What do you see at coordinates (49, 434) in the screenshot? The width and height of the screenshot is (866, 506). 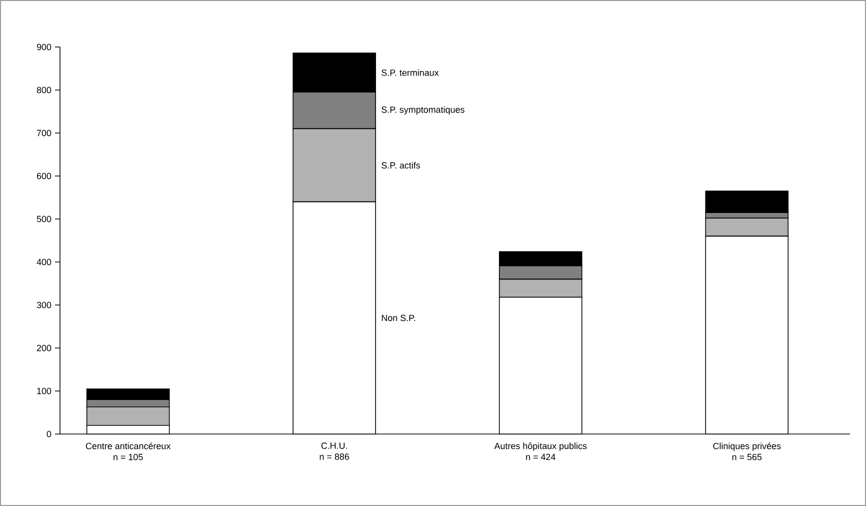 I see `y-tick-label: 0` at bounding box center [49, 434].